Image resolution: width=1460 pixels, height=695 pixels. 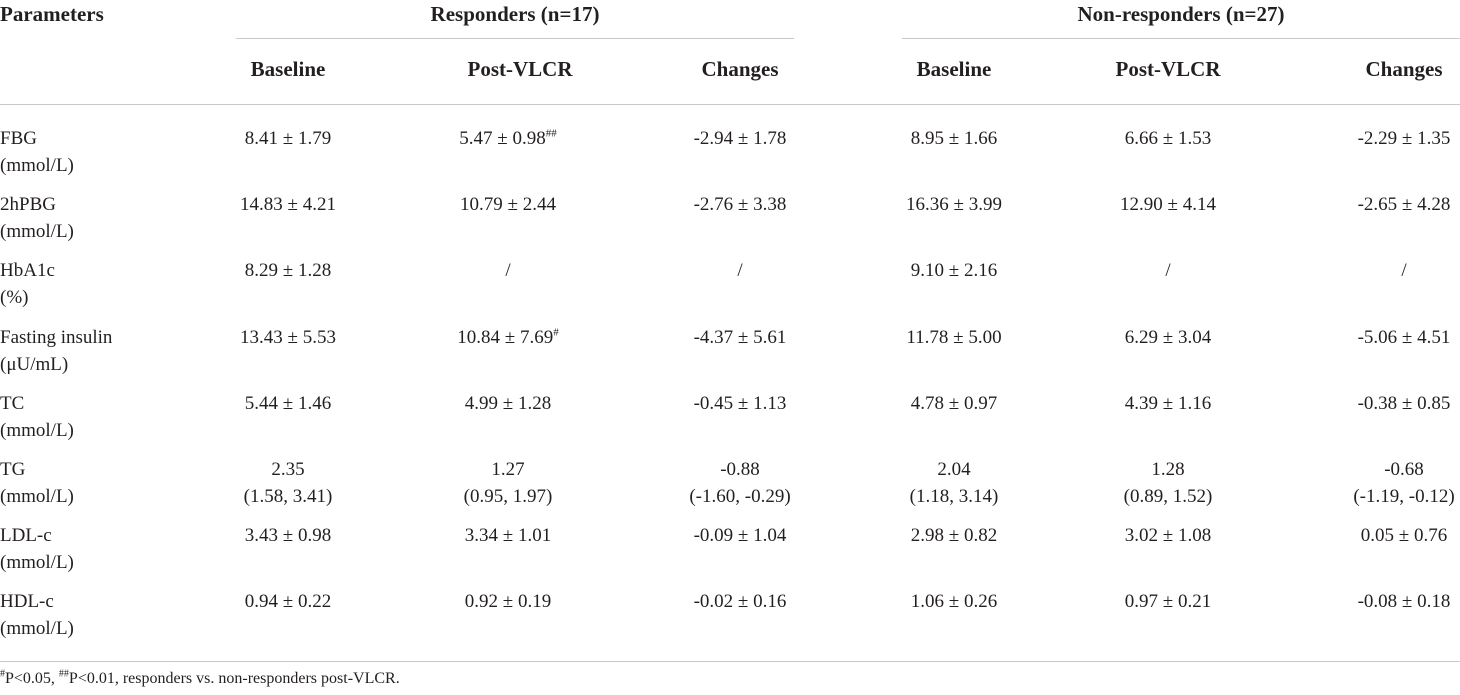 I want to click on parameter-cell: 2hPBG (mmol/L), so click(x=37, y=218).